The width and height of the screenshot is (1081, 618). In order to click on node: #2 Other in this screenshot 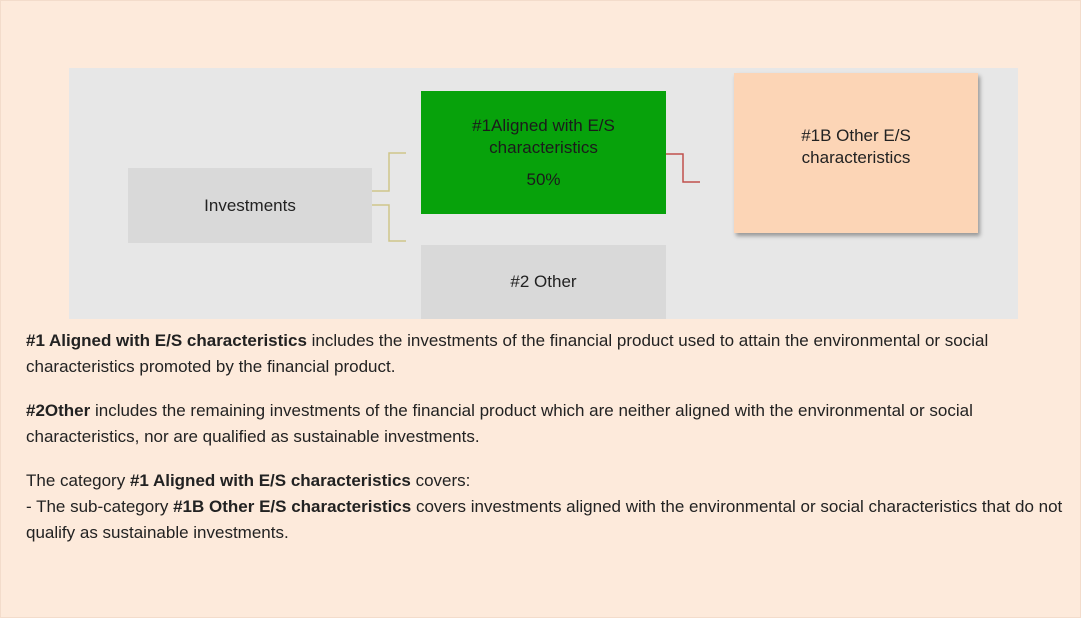, I will do `click(543, 282)`.